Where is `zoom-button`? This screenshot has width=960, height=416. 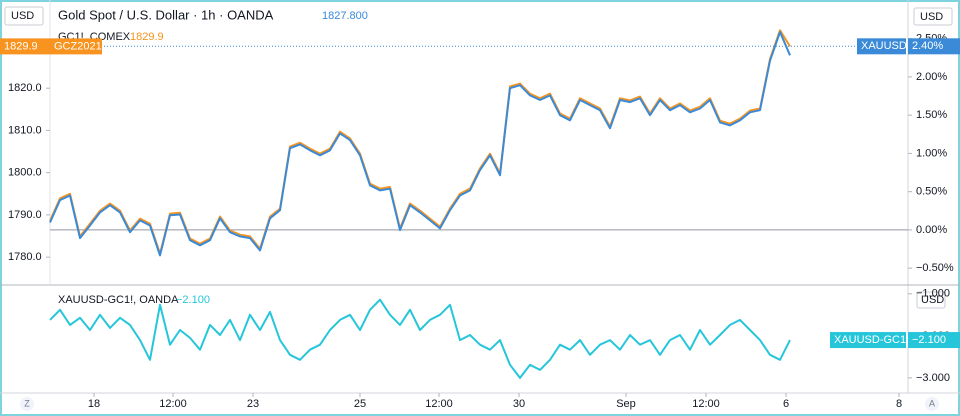
zoom-button is located at coordinates (27, 404).